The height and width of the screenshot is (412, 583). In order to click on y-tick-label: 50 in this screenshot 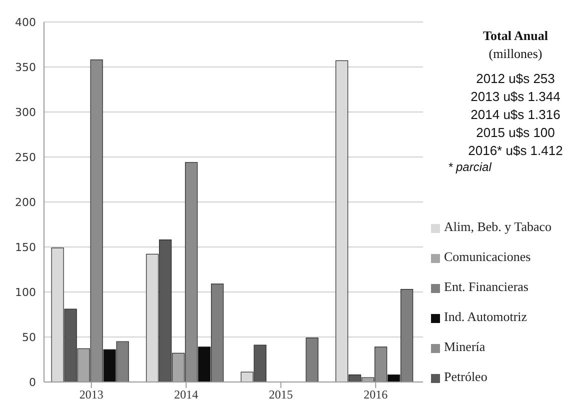, I will do `click(29, 337)`.